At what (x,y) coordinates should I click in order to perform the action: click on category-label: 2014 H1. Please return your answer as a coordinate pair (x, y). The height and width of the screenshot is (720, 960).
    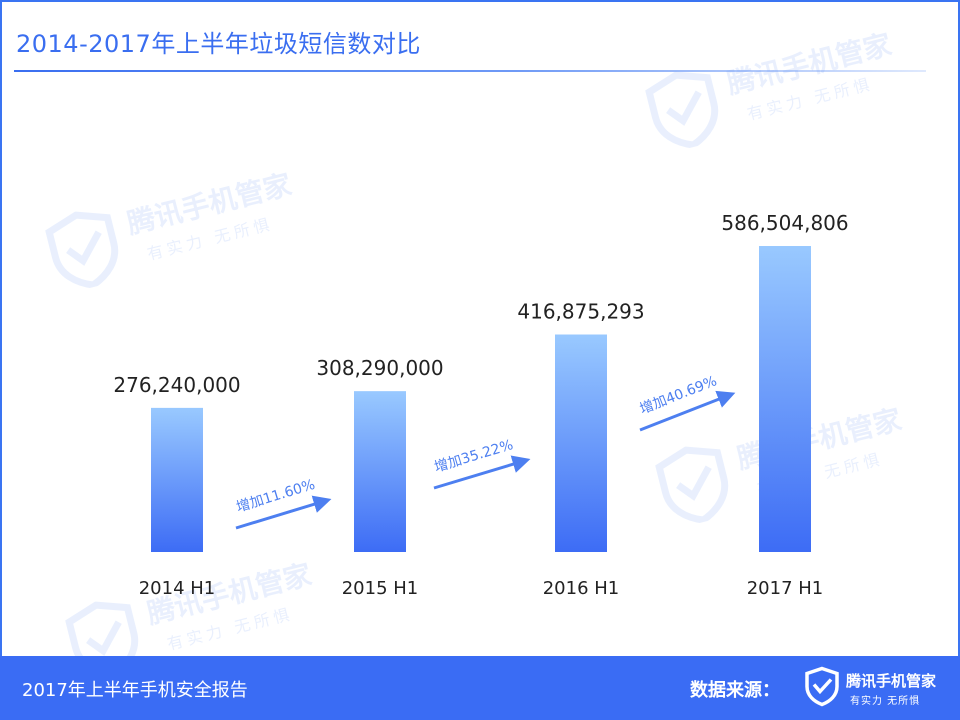
    Looking at the image, I should click on (177, 588).